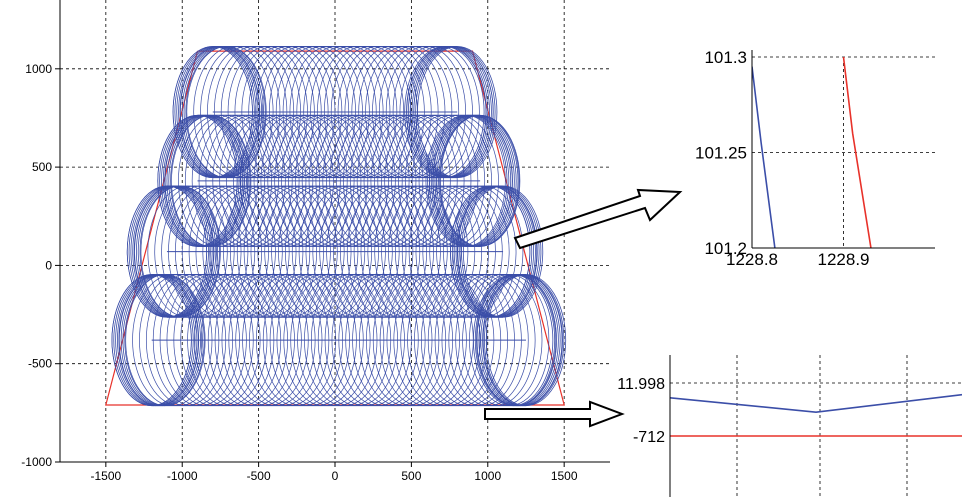  Describe the element at coordinates (764, 157) in the screenshot. I see `zoom-top-series-line` at that location.